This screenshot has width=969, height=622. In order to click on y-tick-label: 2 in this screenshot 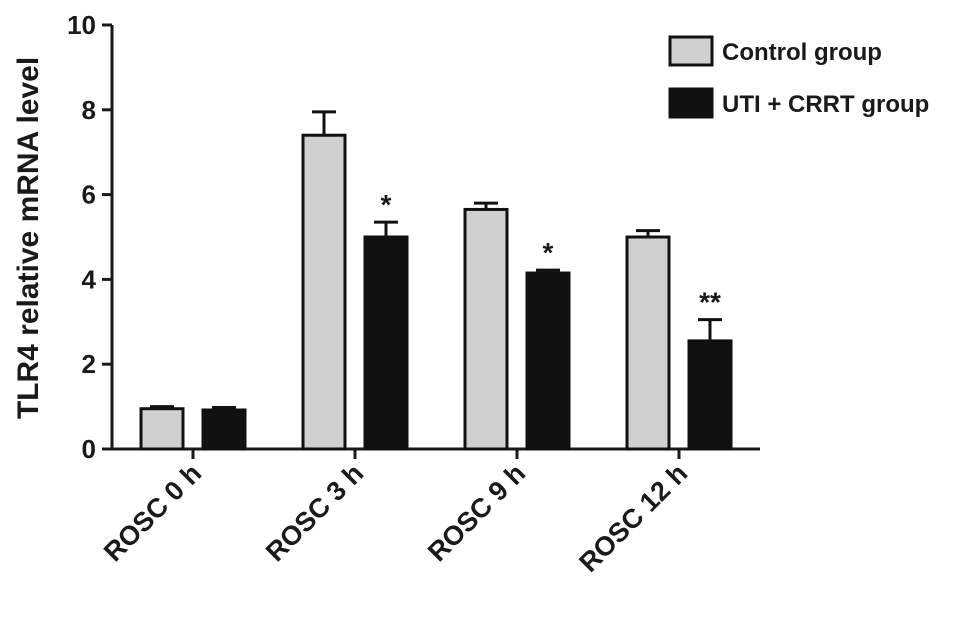, I will do `click(89, 364)`.